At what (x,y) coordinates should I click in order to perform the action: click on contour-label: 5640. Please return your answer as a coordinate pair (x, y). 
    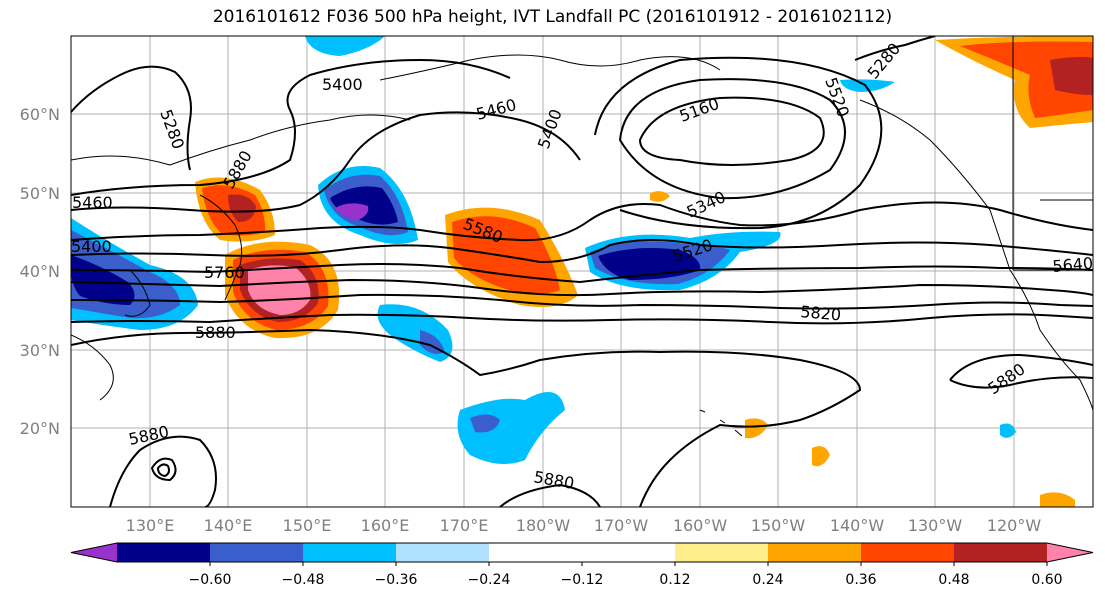
    Looking at the image, I should click on (1073, 265).